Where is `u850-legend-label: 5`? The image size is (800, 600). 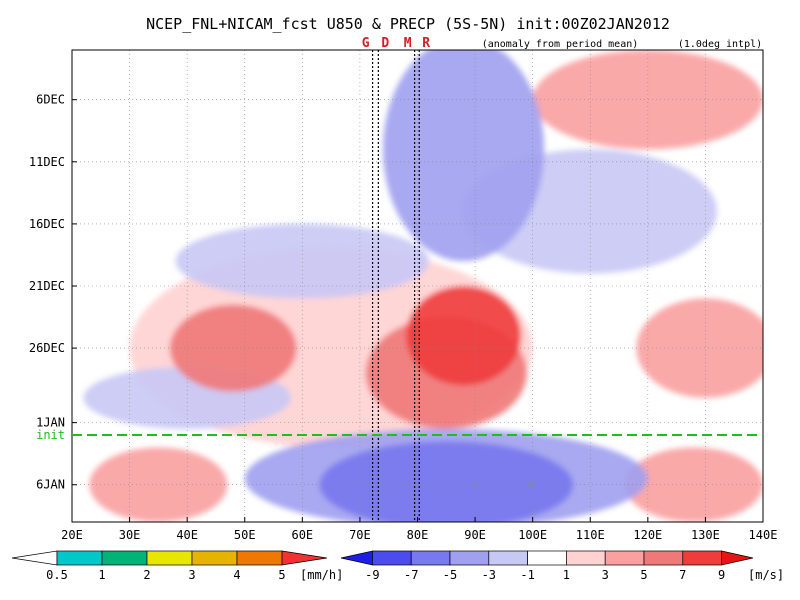 u850-legend-label: 5 is located at coordinates (643, 575).